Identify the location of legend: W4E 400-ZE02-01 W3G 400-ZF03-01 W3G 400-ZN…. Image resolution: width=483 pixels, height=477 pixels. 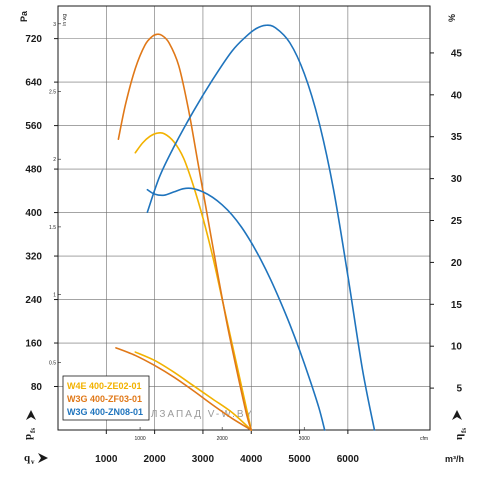
(106, 398).